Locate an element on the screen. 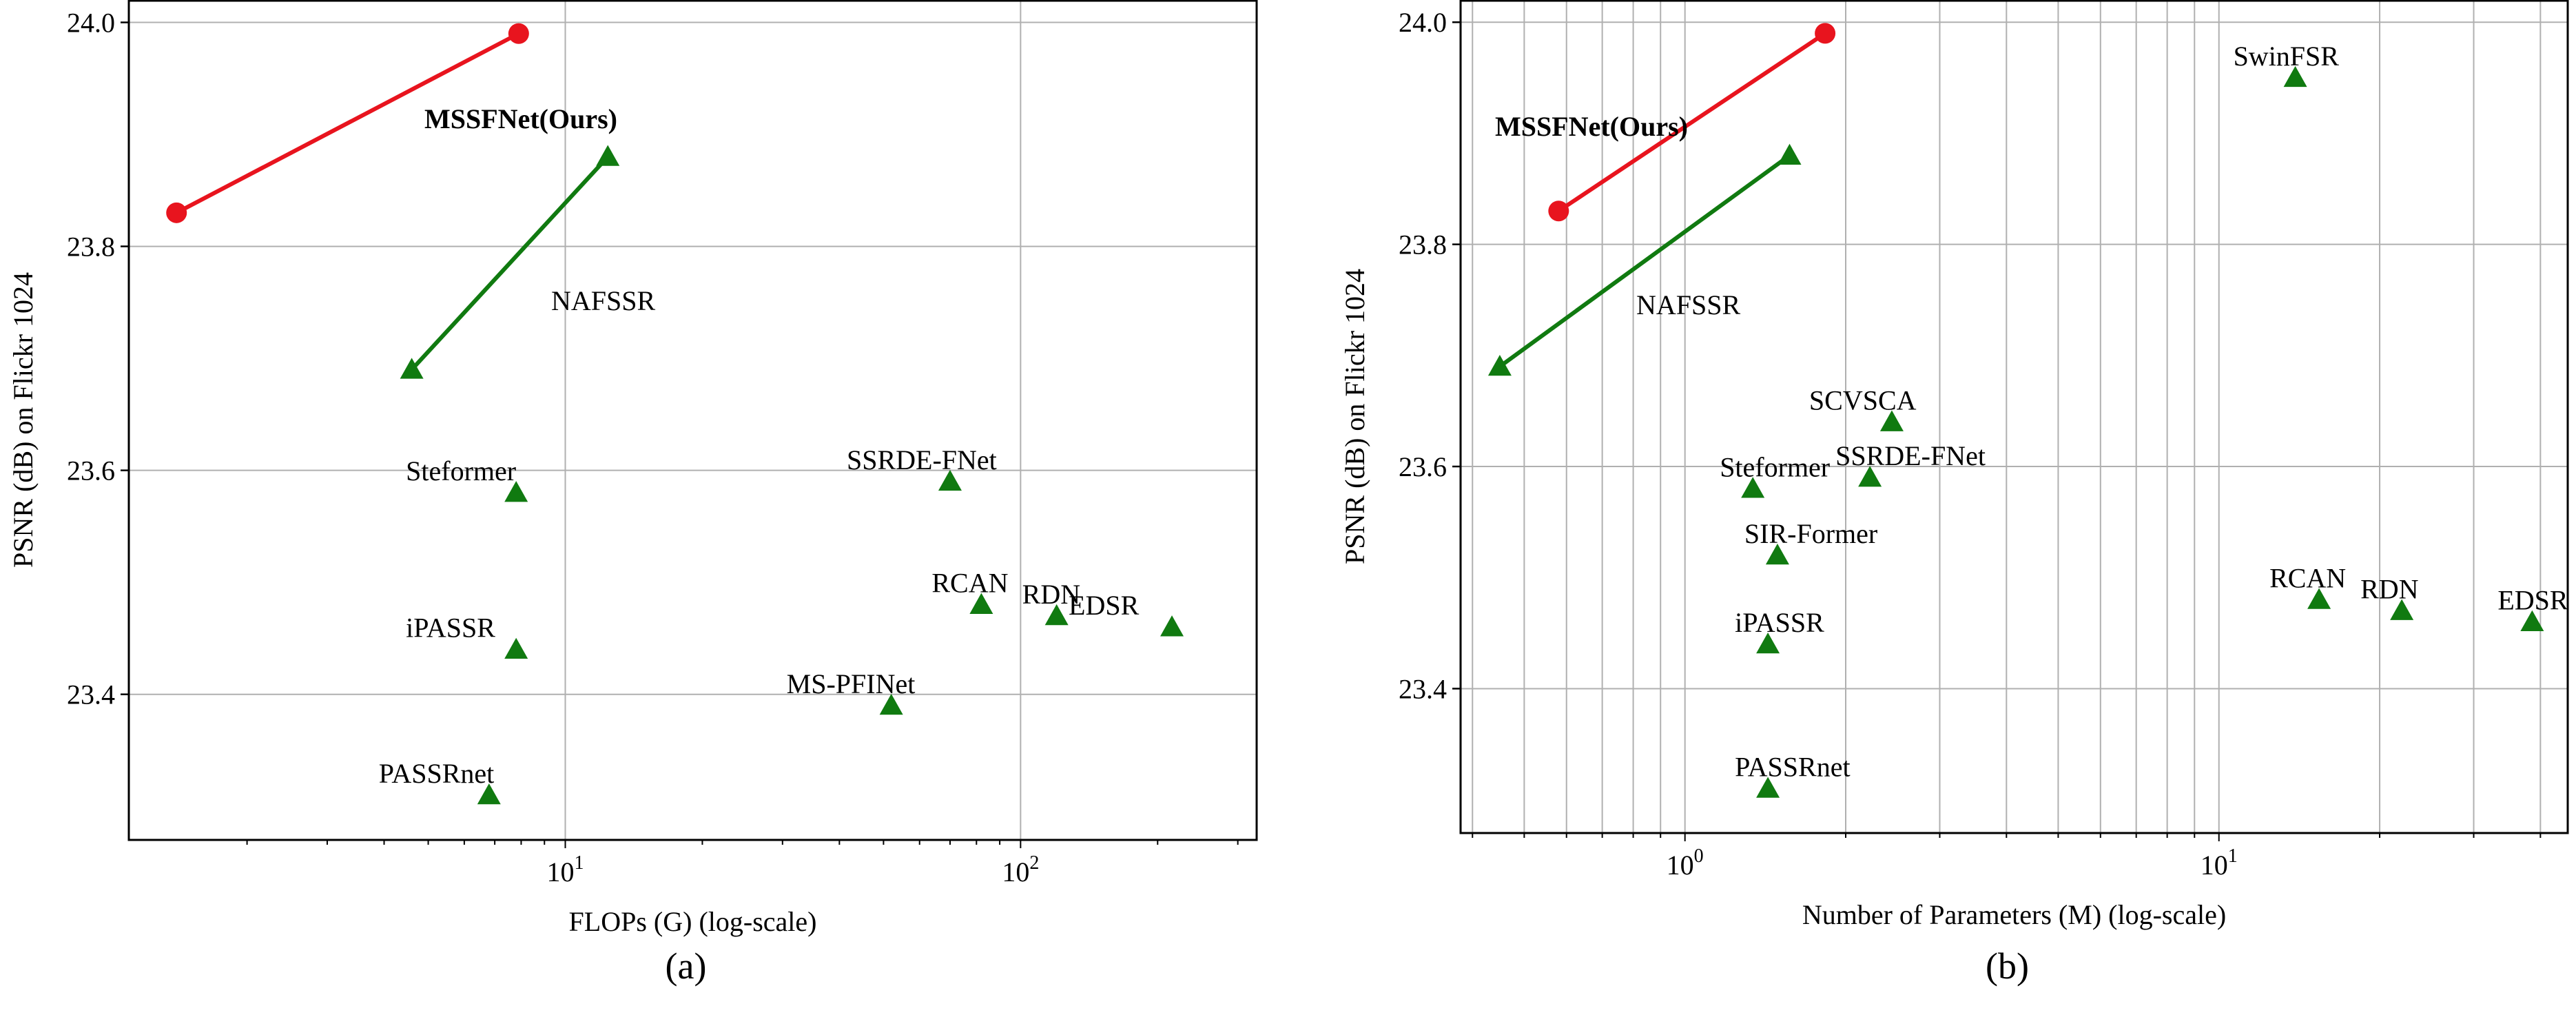 The height and width of the screenshot is (1017, 2576). x-tick-label: 10⁰ is located at coordinates (1685, 863).